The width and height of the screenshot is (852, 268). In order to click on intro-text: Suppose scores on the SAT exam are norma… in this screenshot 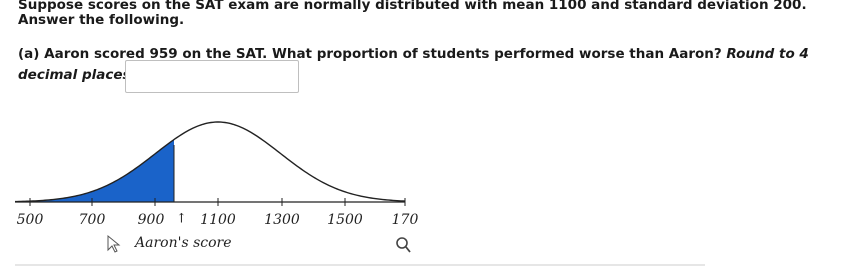, I will do `click(412, 6)`.